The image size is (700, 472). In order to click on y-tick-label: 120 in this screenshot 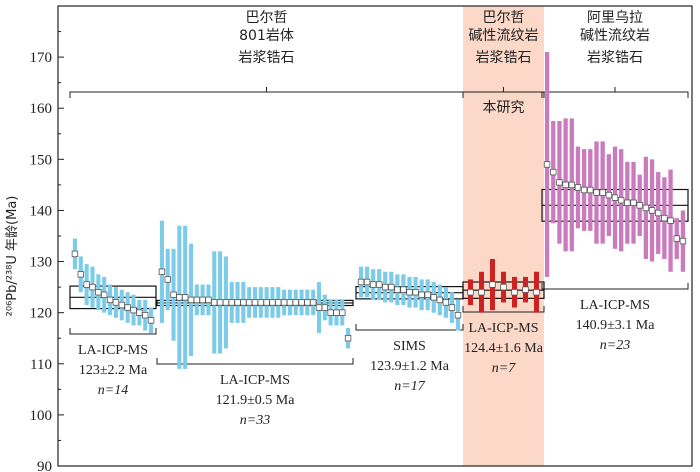, I will do `click(41, 314)`.